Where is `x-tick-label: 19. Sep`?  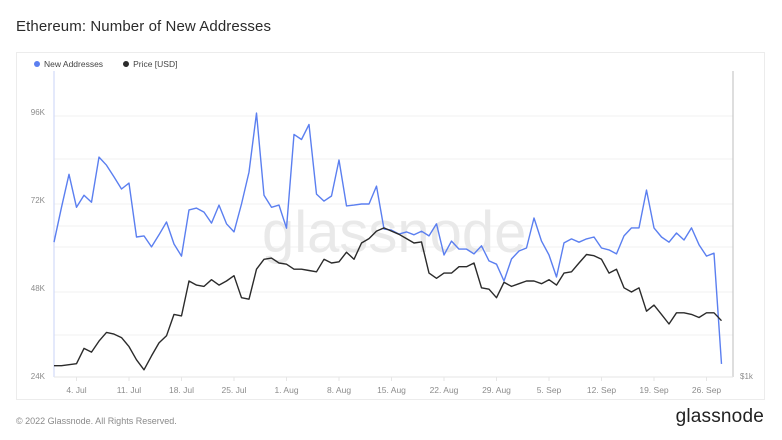 x-tick-label: 19. Sep is located at coordinates (654, 390).